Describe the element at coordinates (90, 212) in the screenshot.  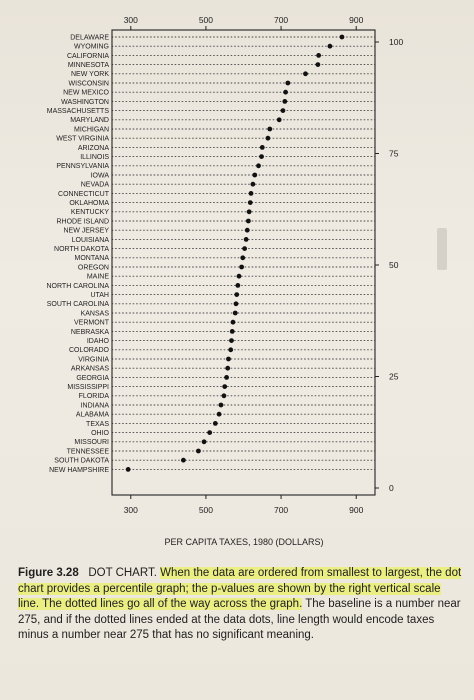
I see `state-label: KENTUCKY` at that location.